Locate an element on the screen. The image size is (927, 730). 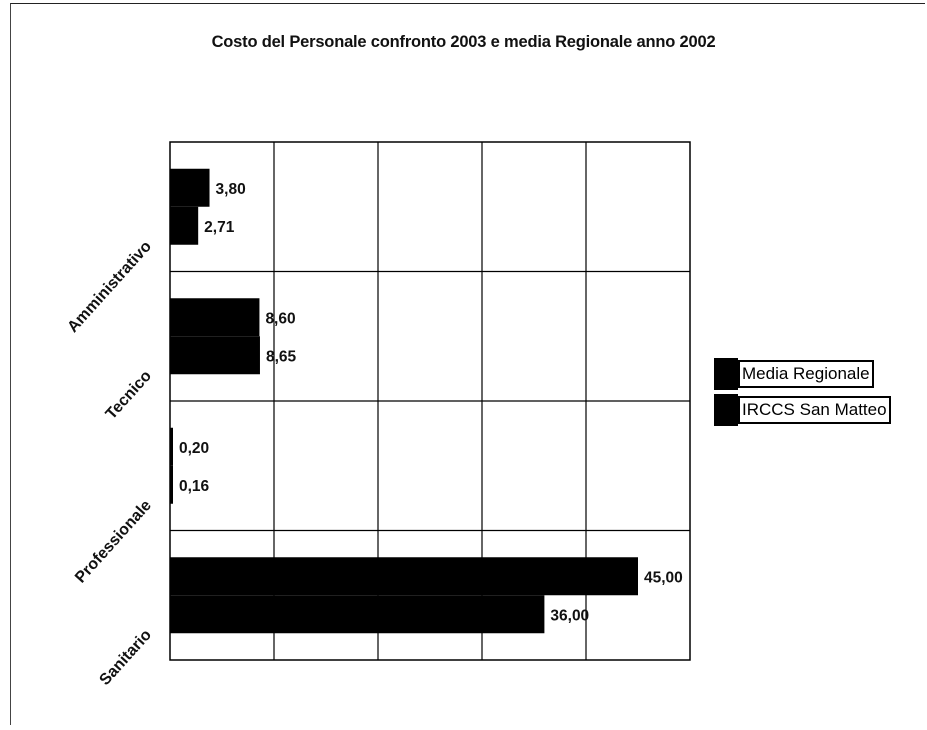
data-label-sanitario-series-1: 36,00 is located at coordinates (569, 615).